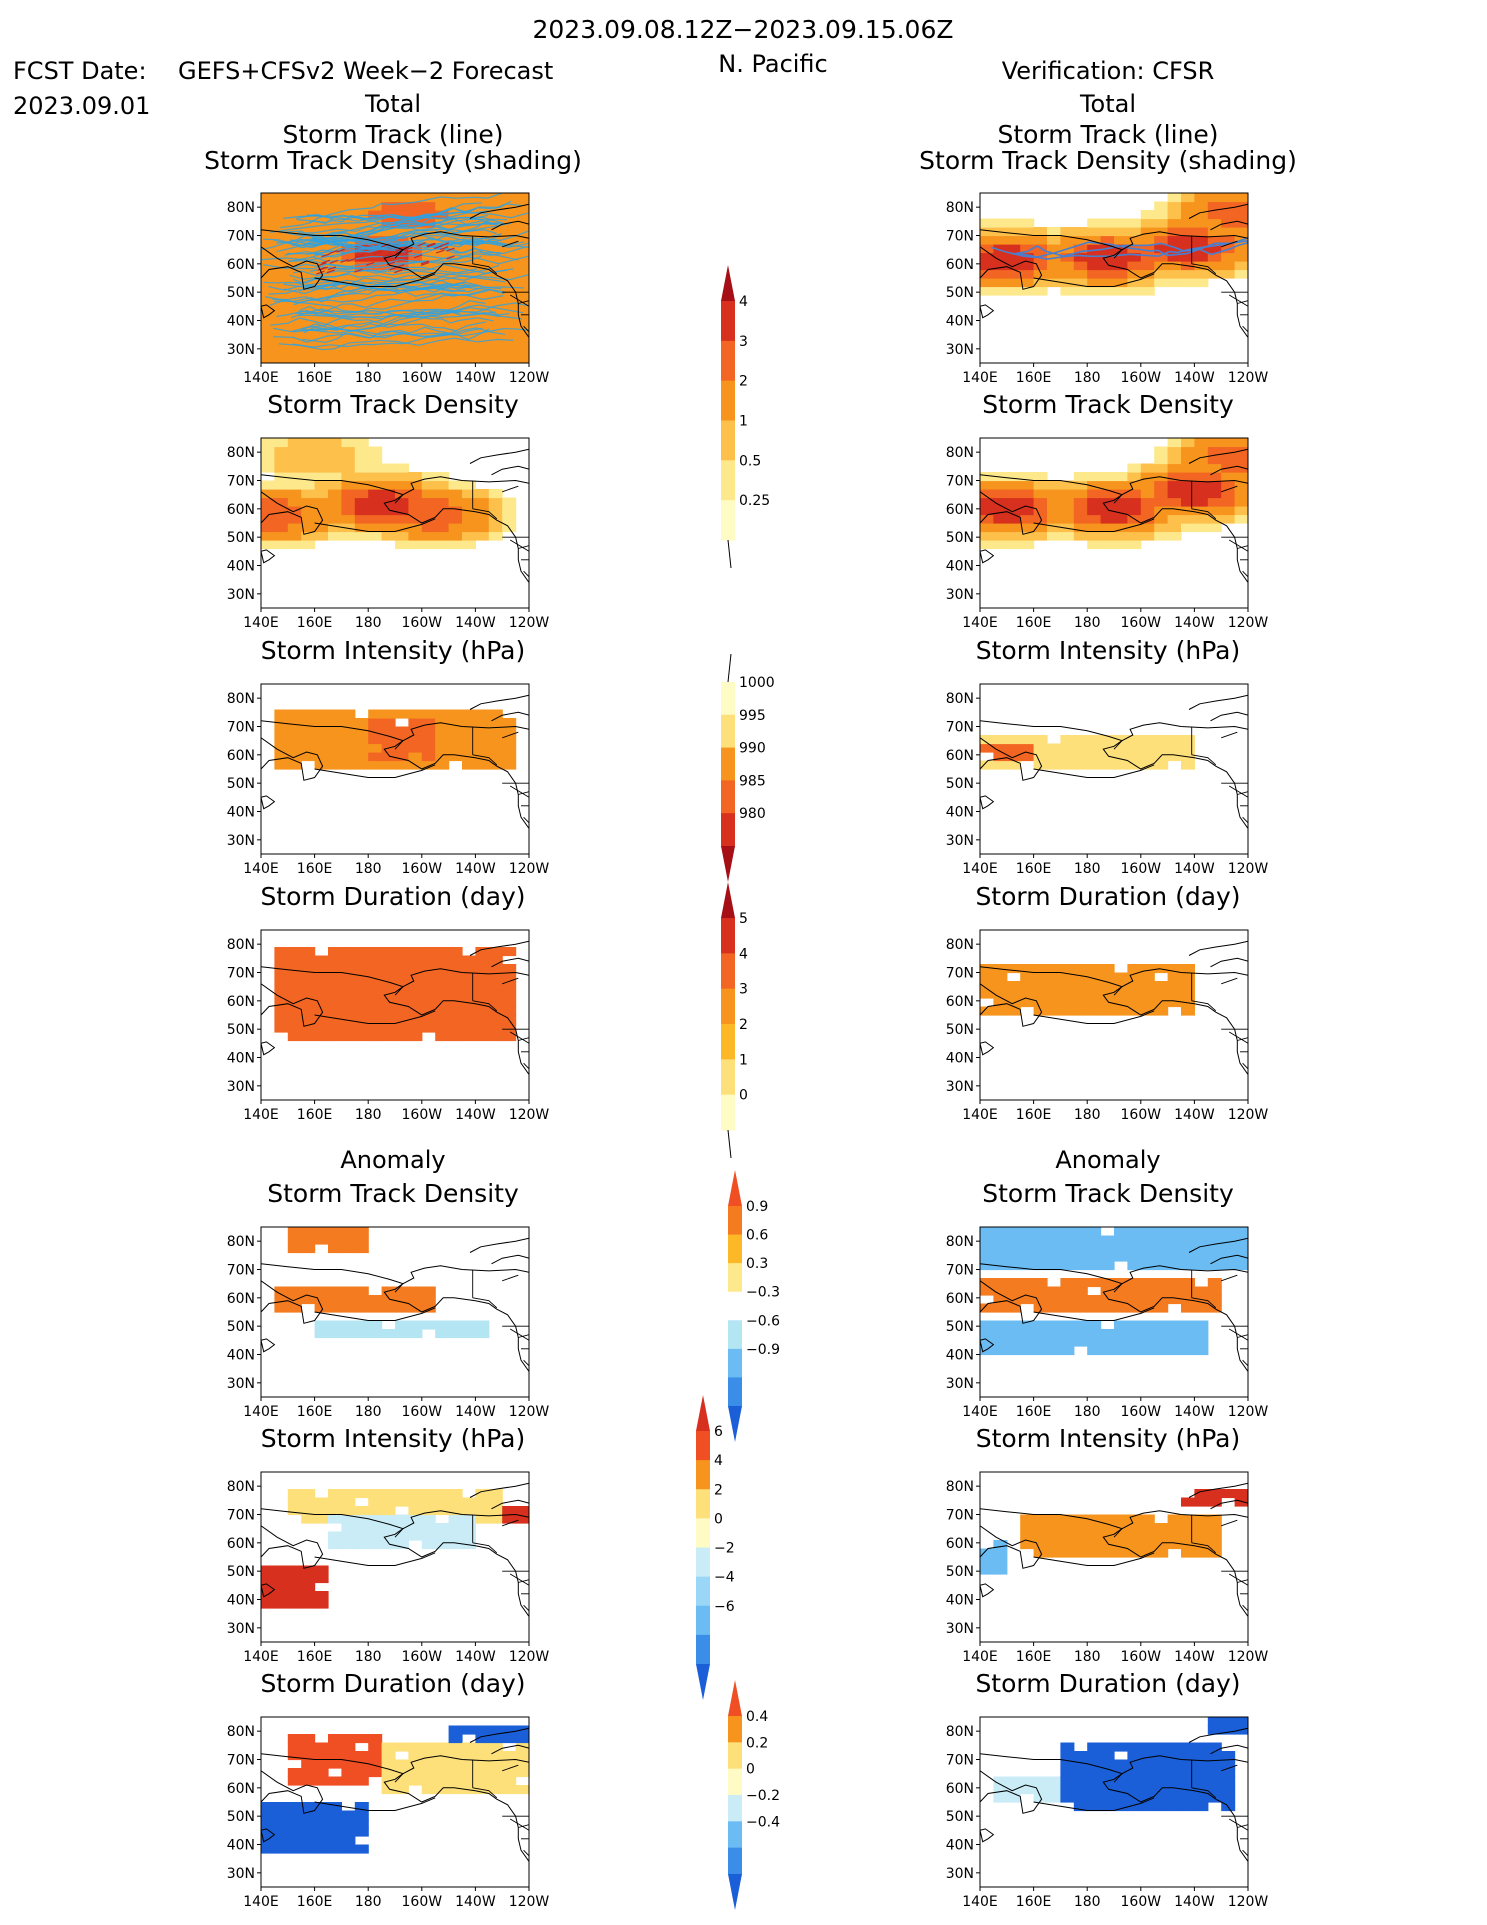 The width and height of the screenshot is (1487, 1925). Describe the element at coordinates (960, 1356) in the screenshot. I see `lat-tick-label: 40N` at that location.